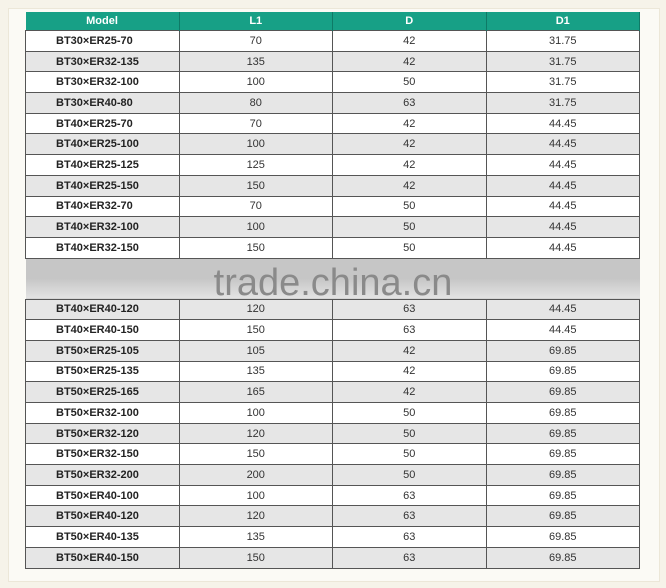  What do you see at coordinates (102, 123) in the screenshot?
I see `cell-model: BT40×ER25-70` at bounding box center [102, 123].